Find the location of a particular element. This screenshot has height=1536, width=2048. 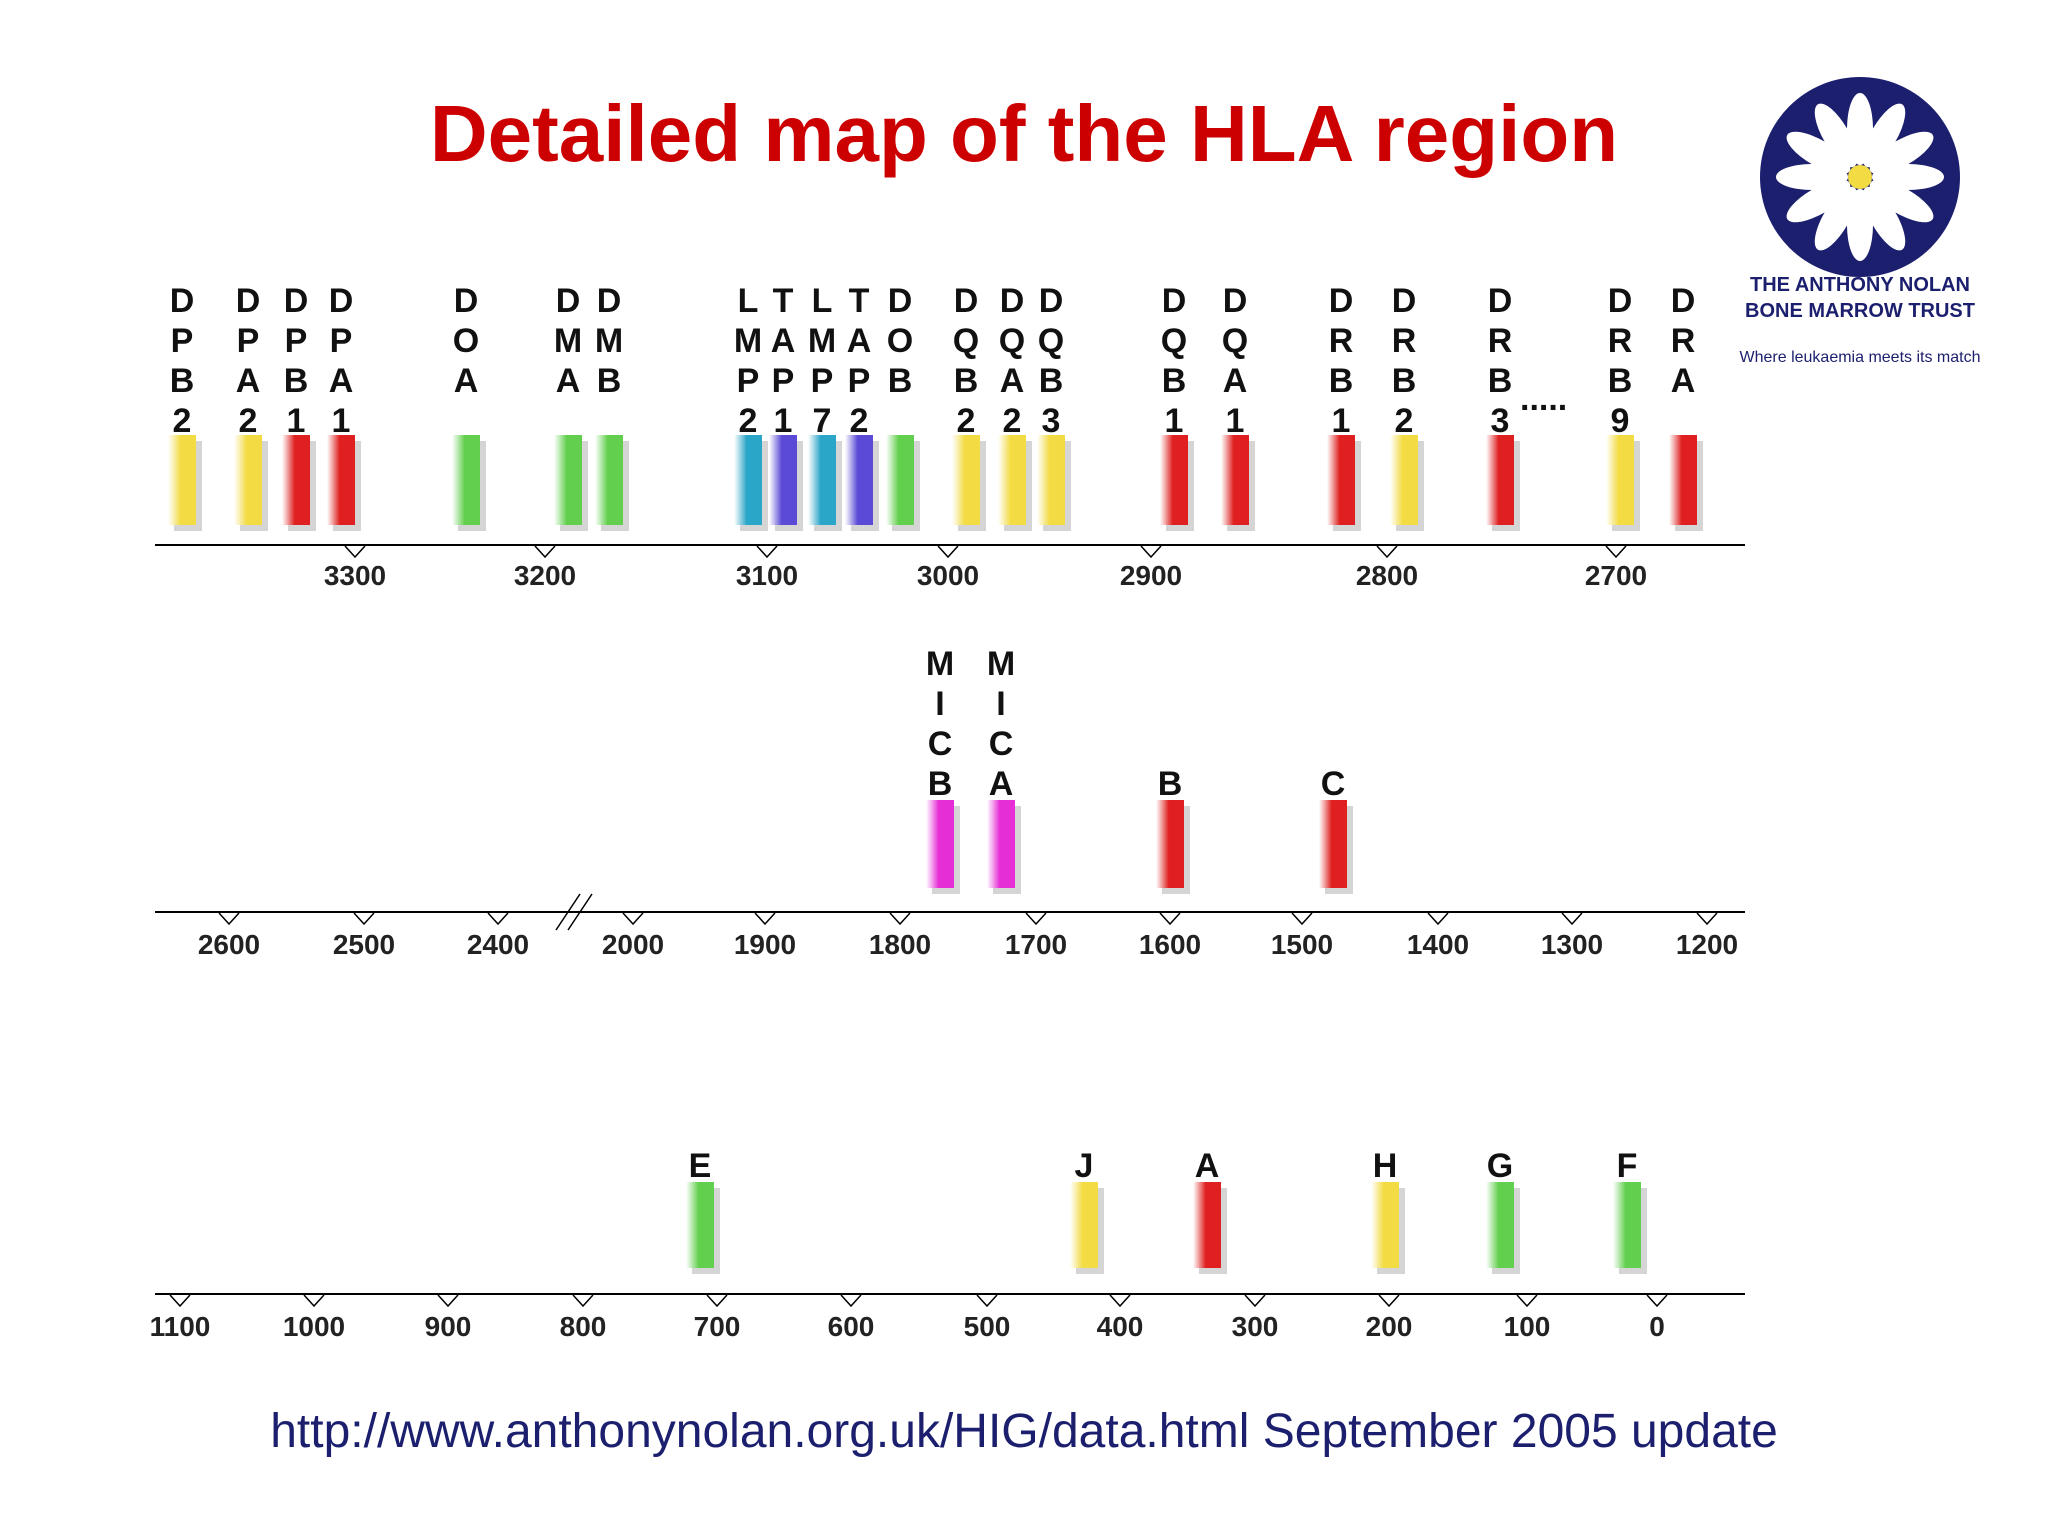

gene-doa: DOA is located at coordinates (469, 406).